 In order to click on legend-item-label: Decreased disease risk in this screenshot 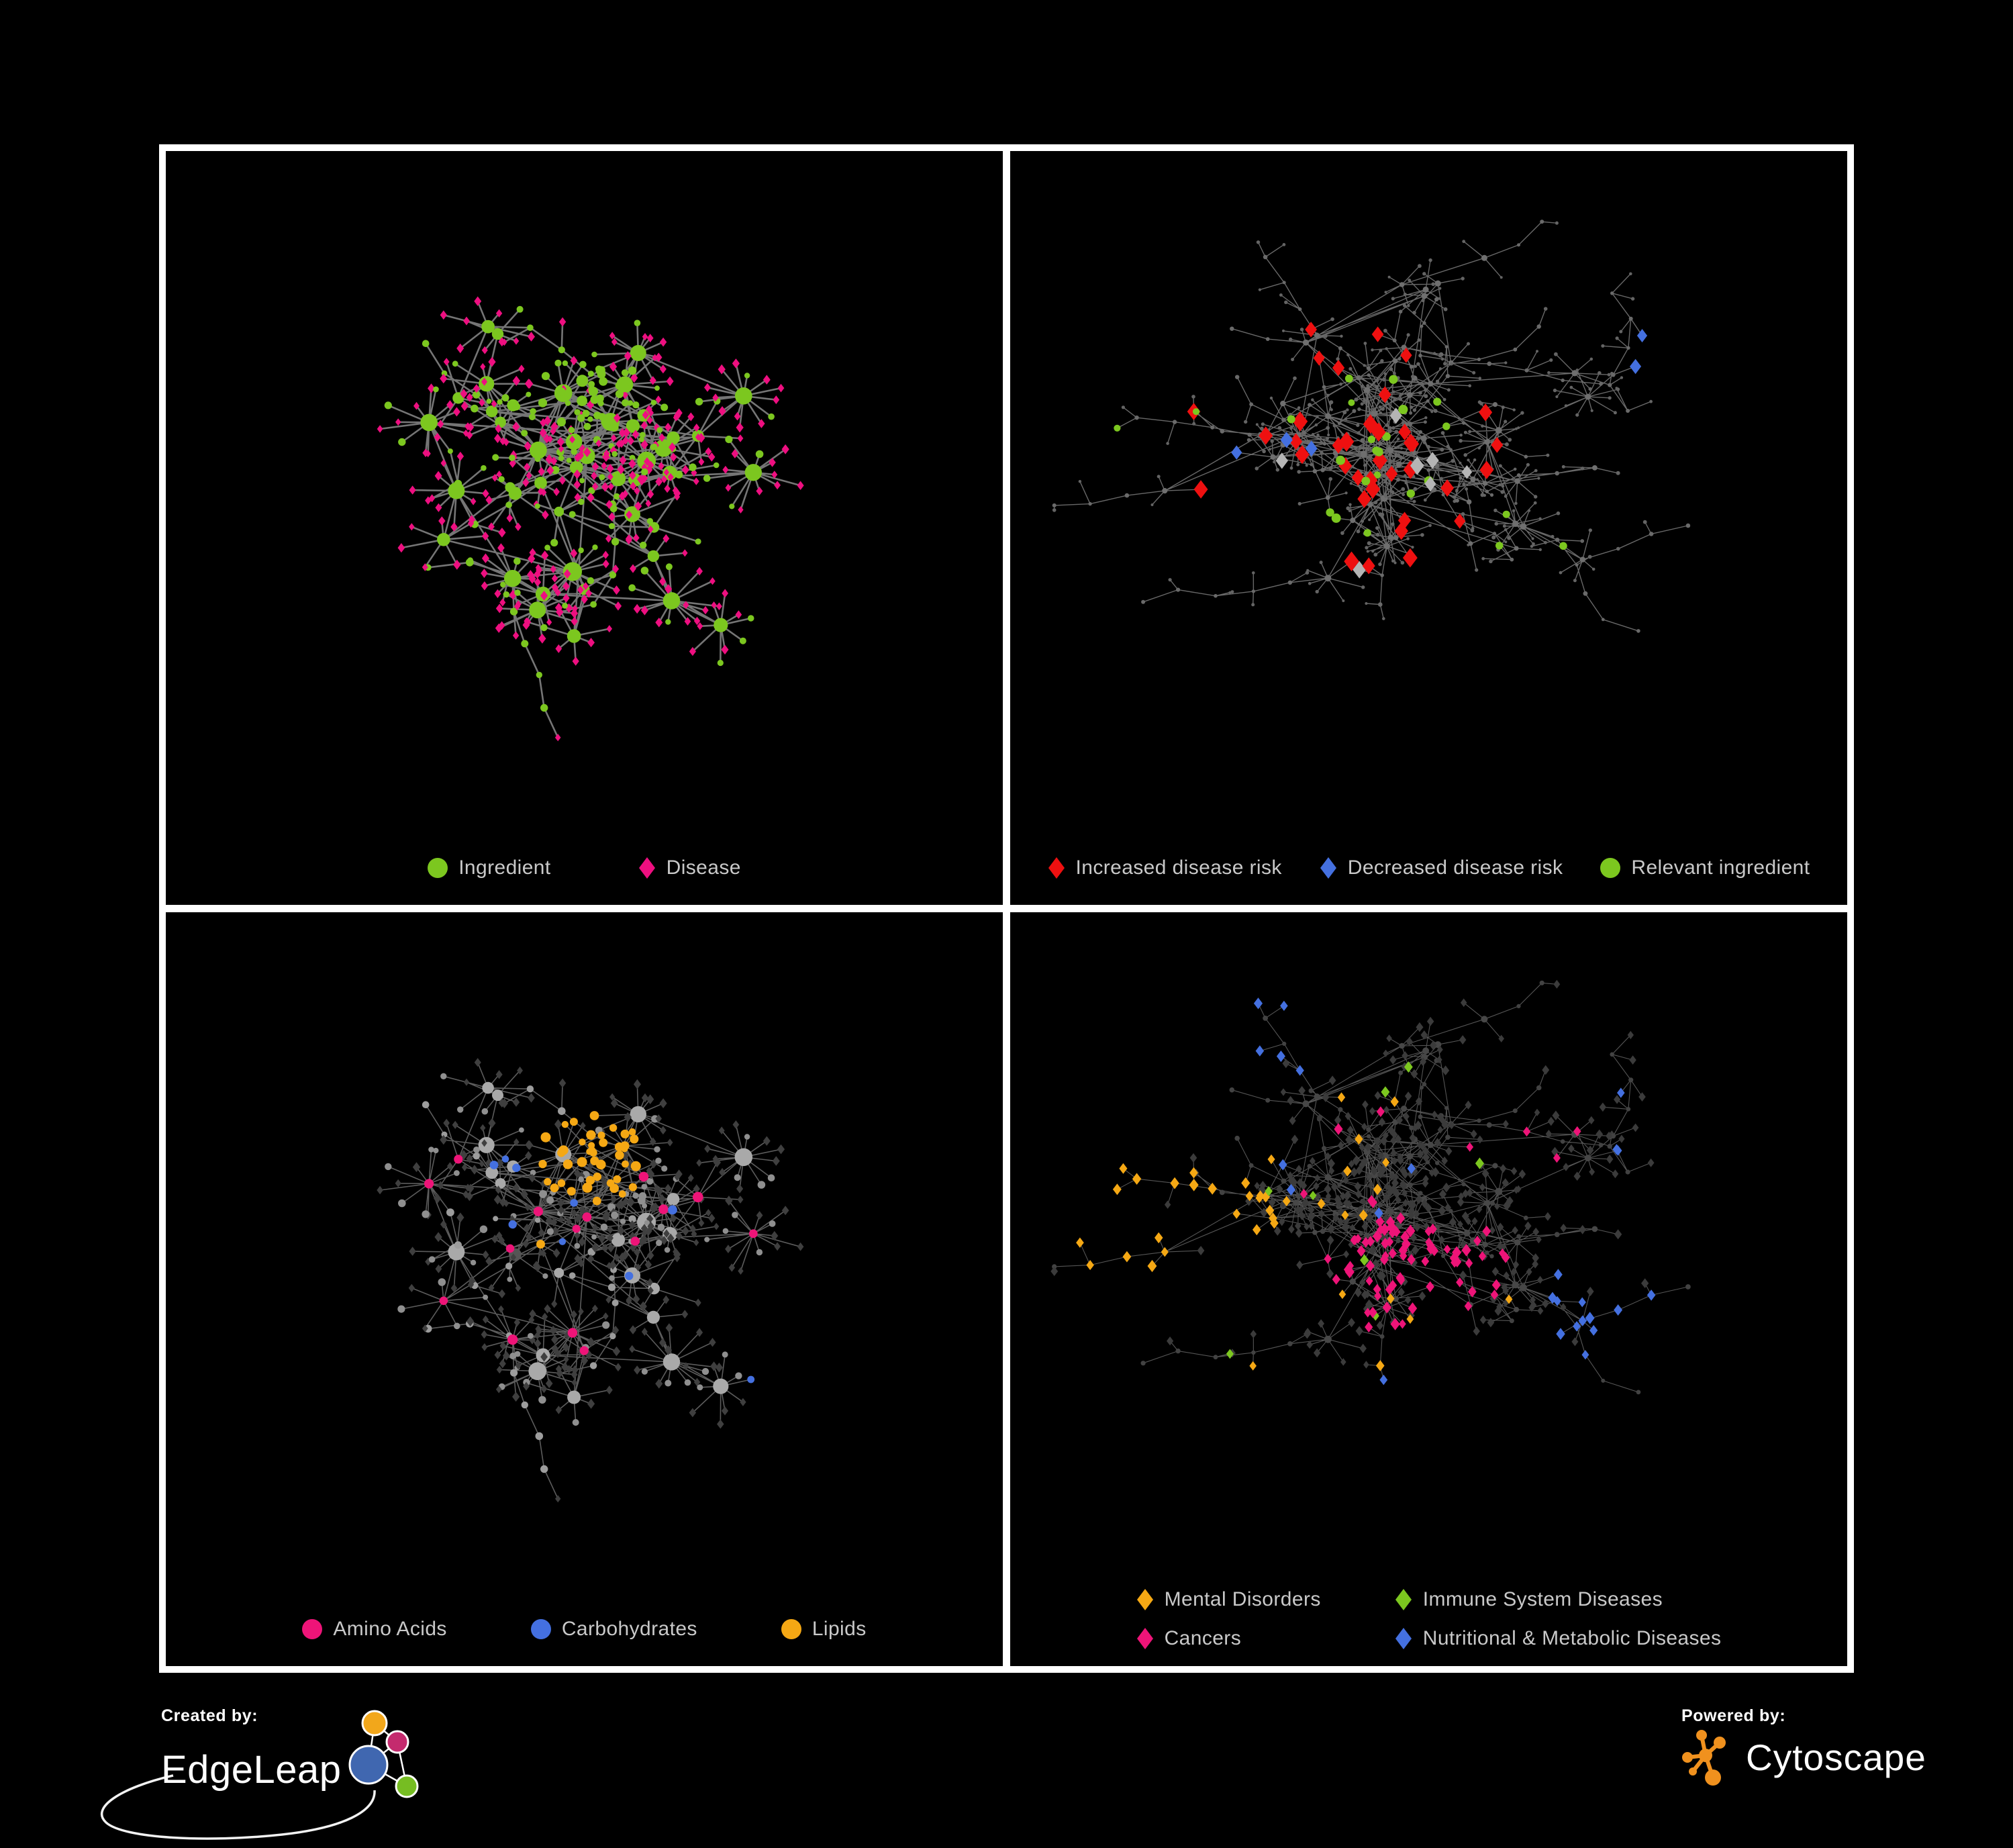, I will do `click(1455, 868)`.